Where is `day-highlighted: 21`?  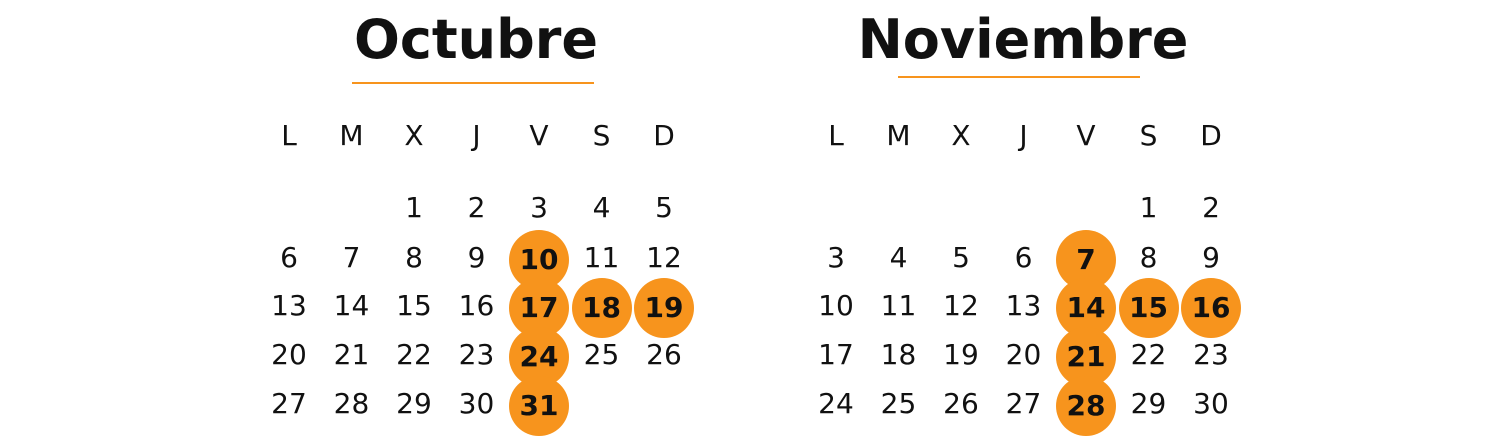
day-highlighted: 21 is located at coordinates (1086, 356).